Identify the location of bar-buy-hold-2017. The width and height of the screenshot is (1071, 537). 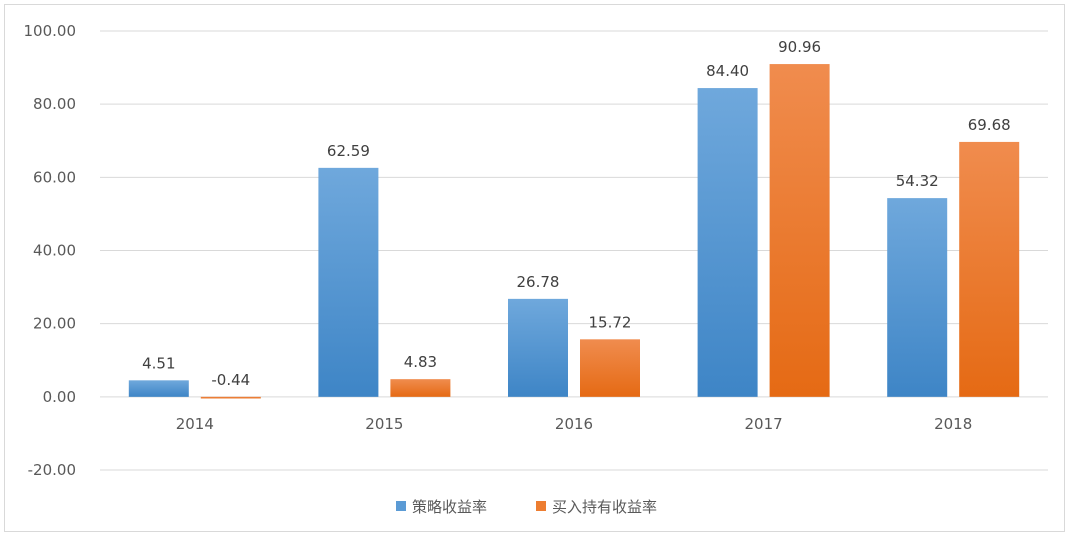
(799, 230).